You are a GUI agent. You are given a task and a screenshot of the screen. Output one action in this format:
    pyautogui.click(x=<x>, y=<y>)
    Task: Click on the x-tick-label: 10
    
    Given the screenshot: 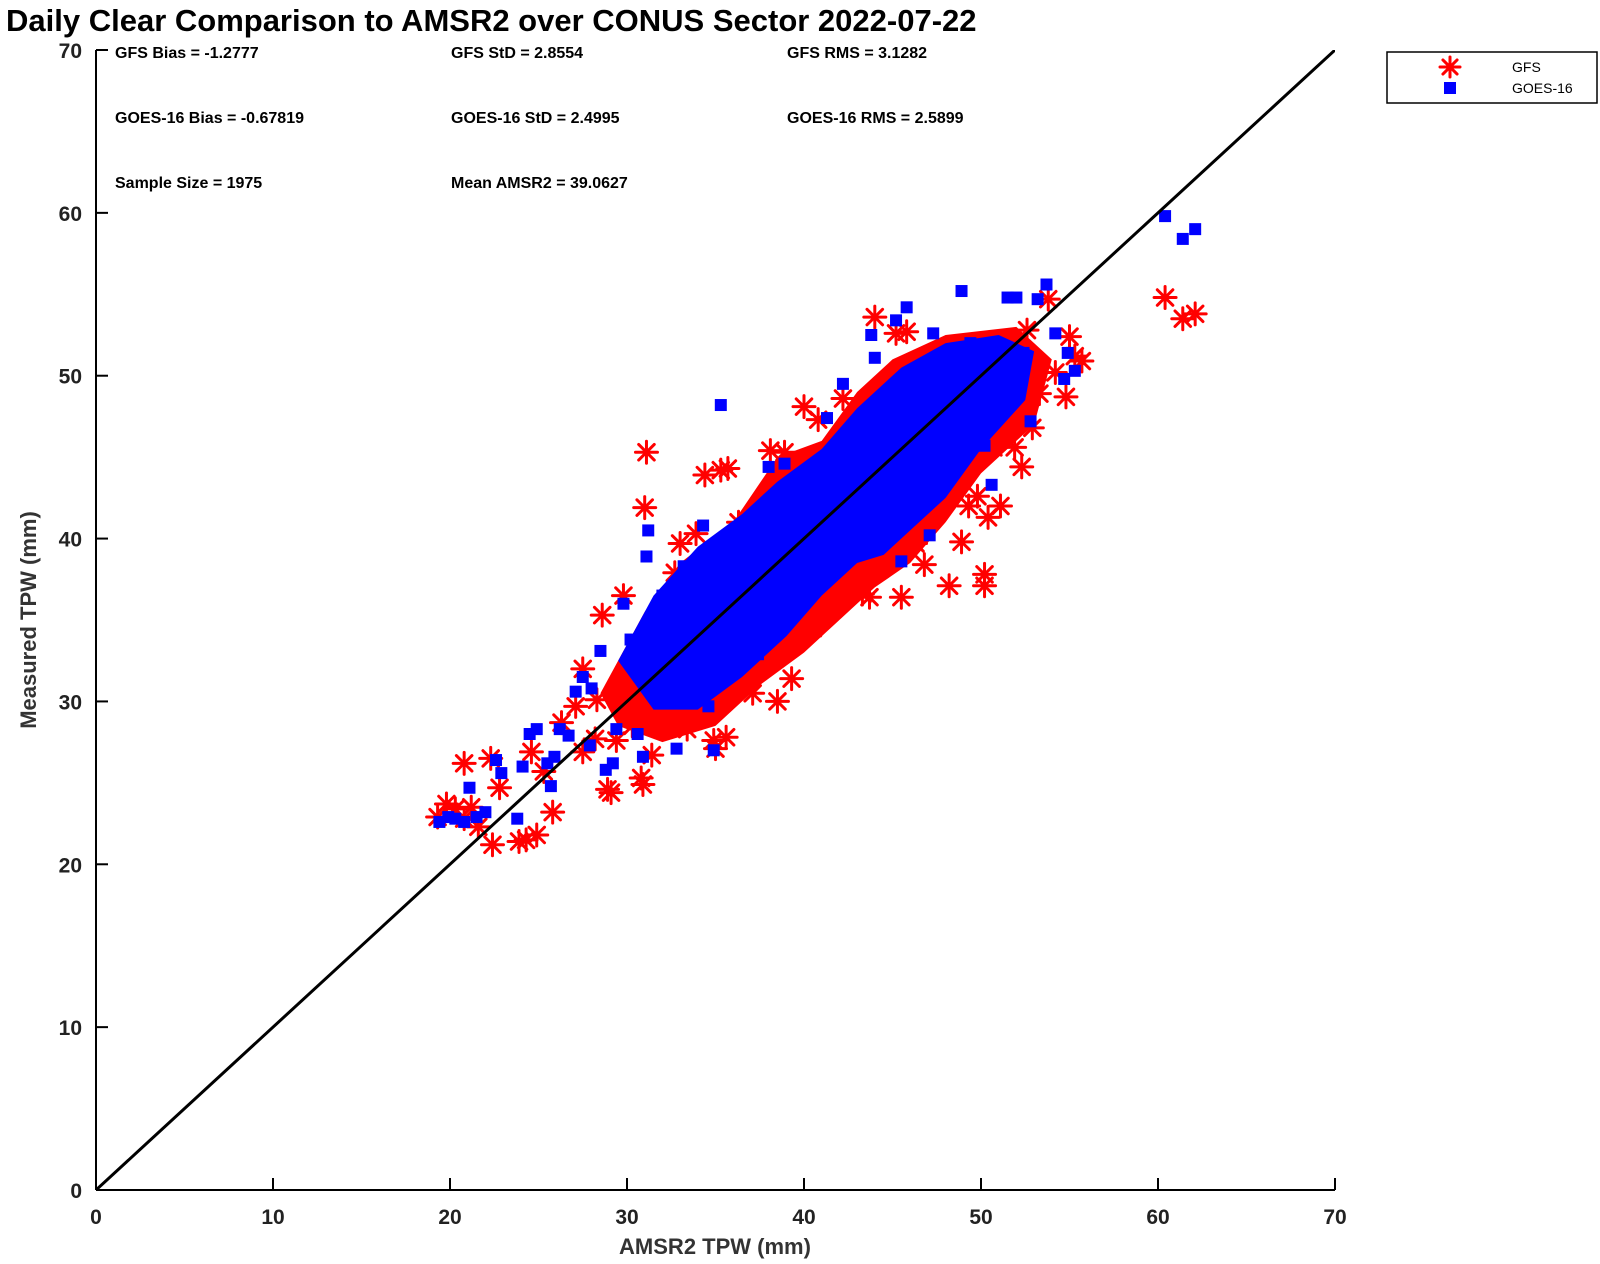 What is the action you would take?
    pyautogui.click(x=272, y=1217)
    